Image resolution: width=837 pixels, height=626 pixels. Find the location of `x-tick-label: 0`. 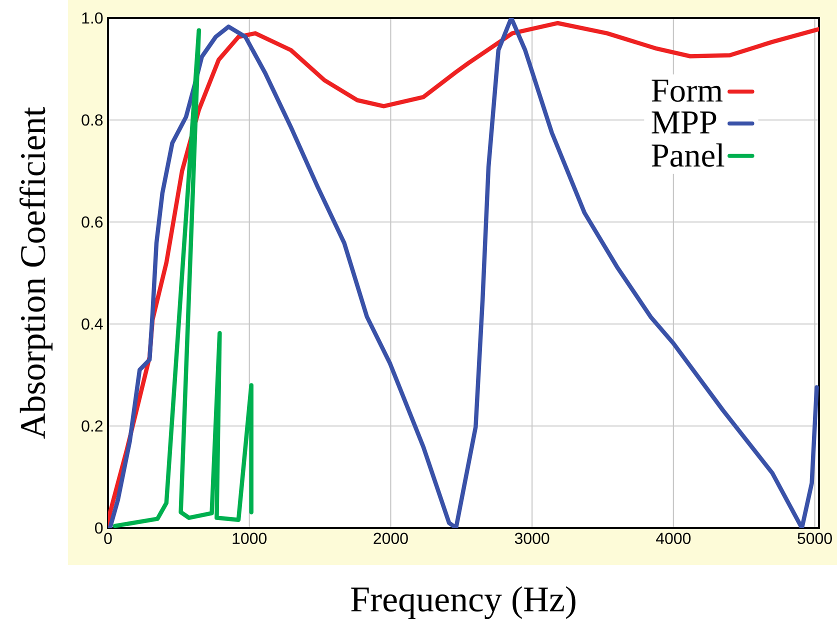

x-tick-label: 0 is located at coordinates (108, 538).